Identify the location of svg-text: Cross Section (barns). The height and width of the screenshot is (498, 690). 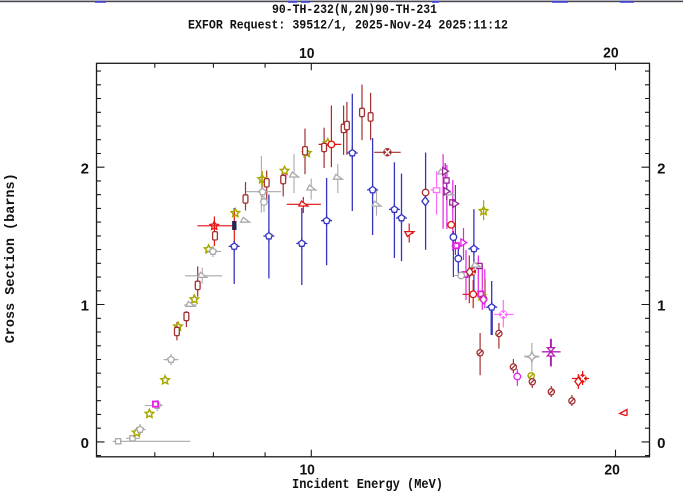
(11, 258).